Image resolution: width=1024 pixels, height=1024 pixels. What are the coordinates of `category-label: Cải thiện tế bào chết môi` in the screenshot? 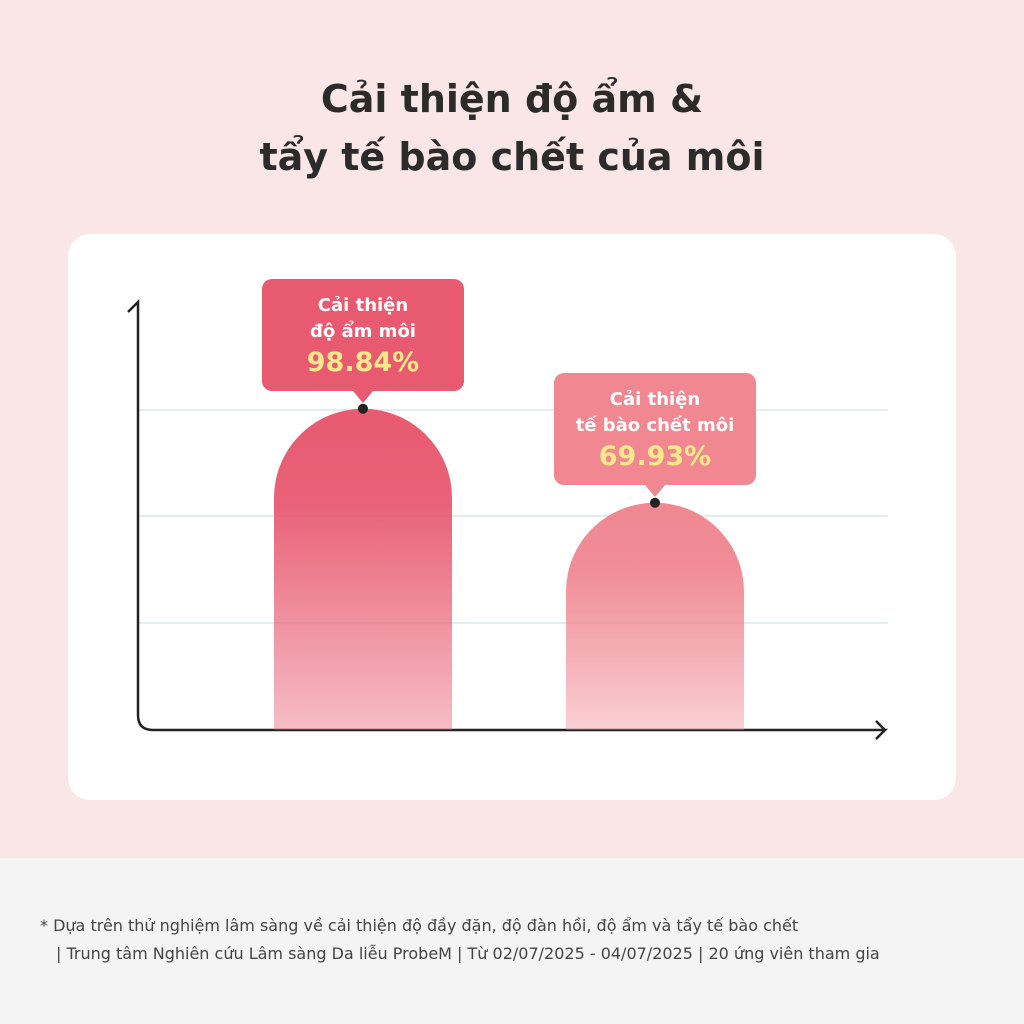 It's located at (655, 412).